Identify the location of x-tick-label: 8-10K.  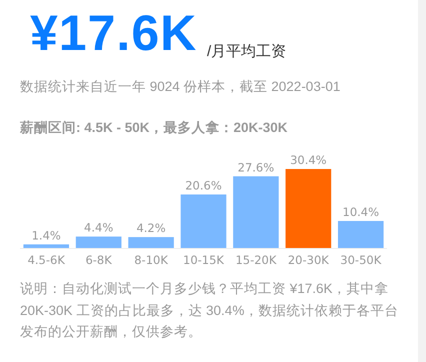
(151, 260).